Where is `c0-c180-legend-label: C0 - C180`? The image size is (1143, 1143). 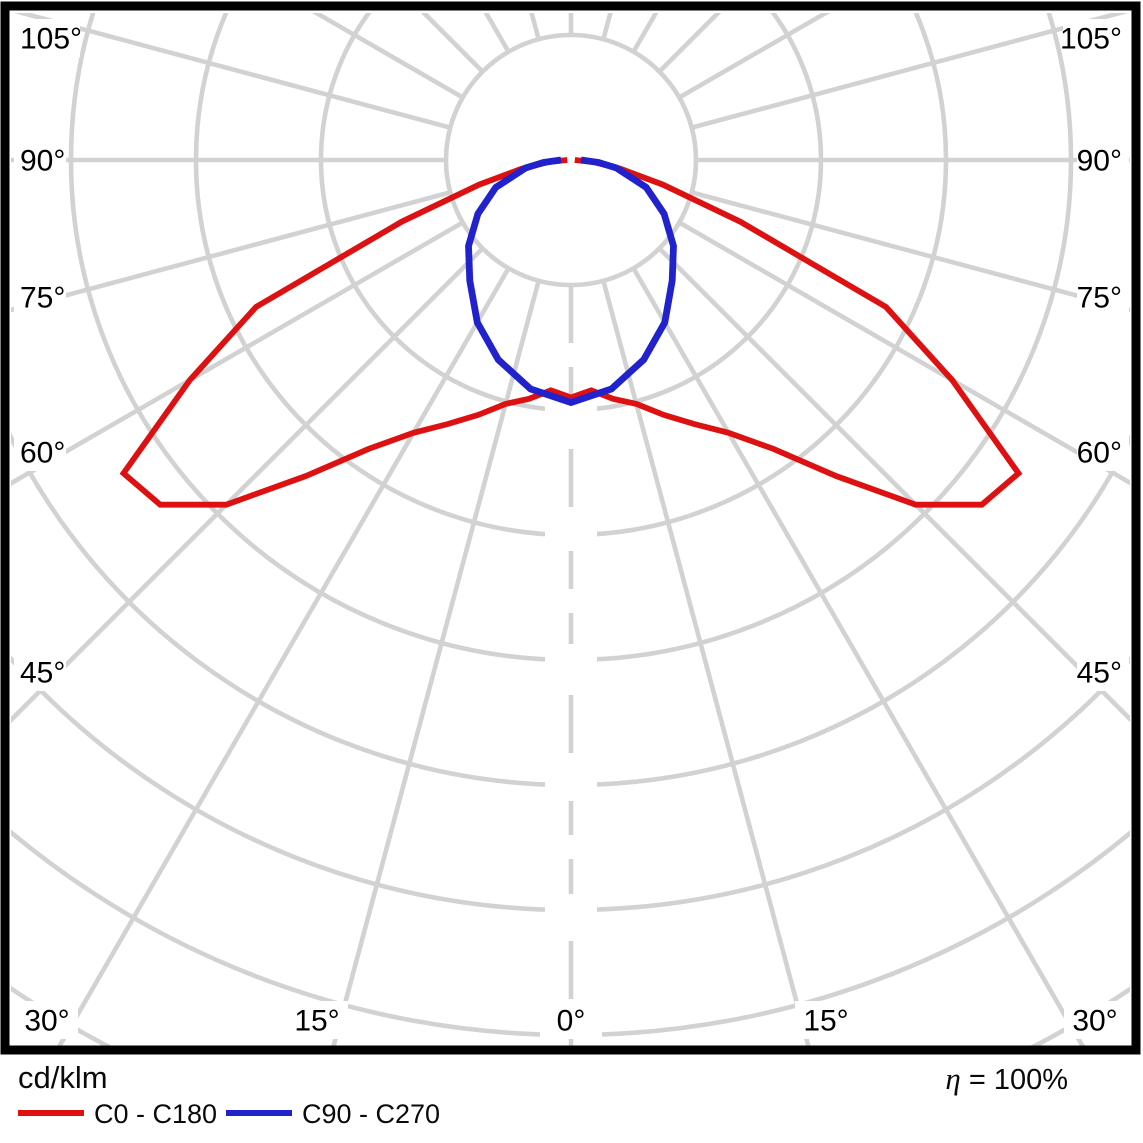 c0-c180-legend-label: C0 - C180 is located at coordinates (156, 1114).